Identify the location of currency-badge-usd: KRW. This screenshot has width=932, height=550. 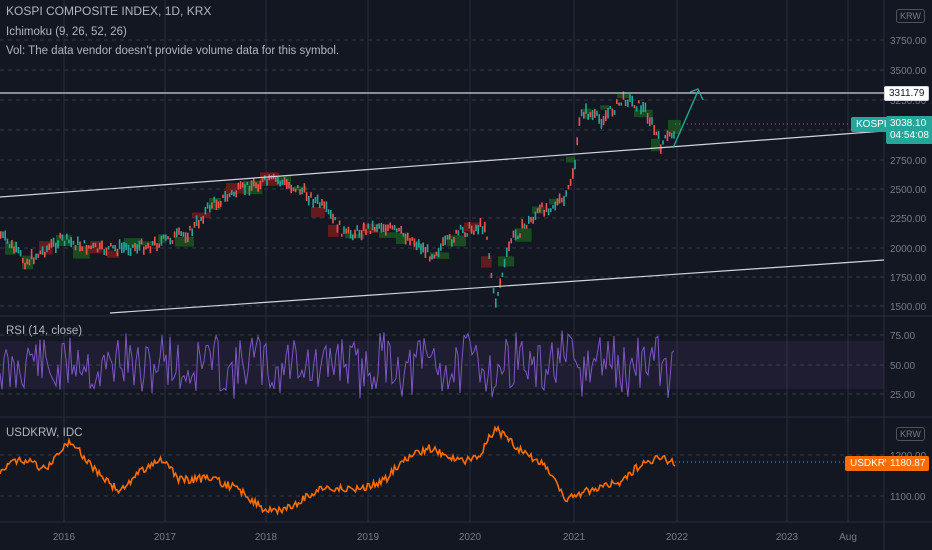
(910, 434).